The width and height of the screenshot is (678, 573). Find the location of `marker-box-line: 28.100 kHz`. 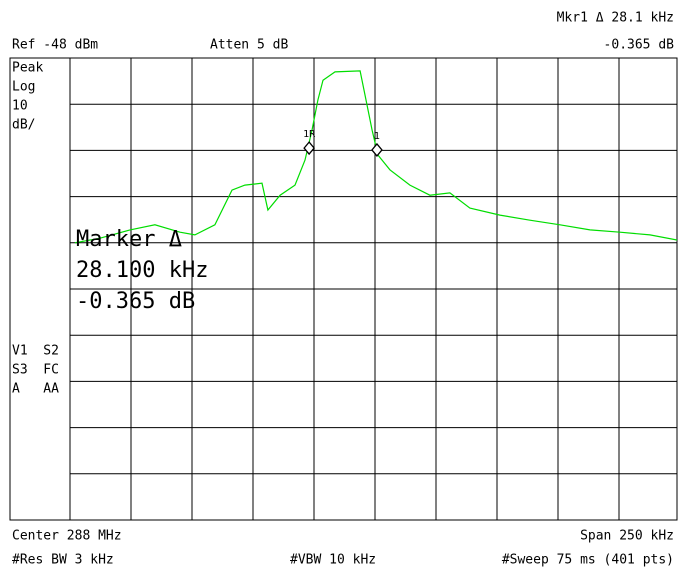

marker-box-line: 28.100 kHz is located at coordinates (142, 270).